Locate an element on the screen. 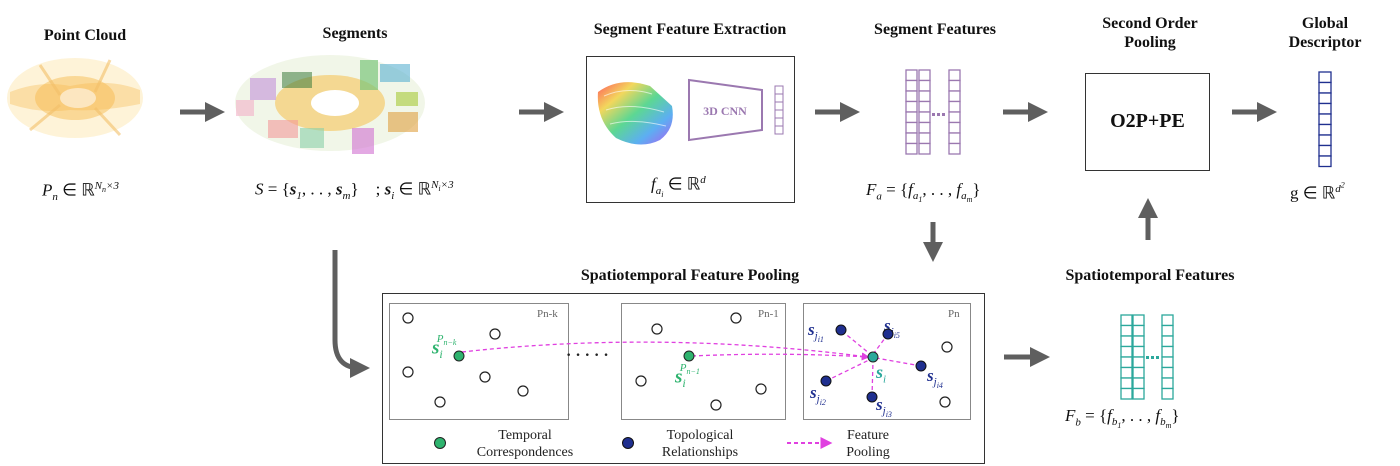  point-cloud-image is located at coordinates (75, 98).